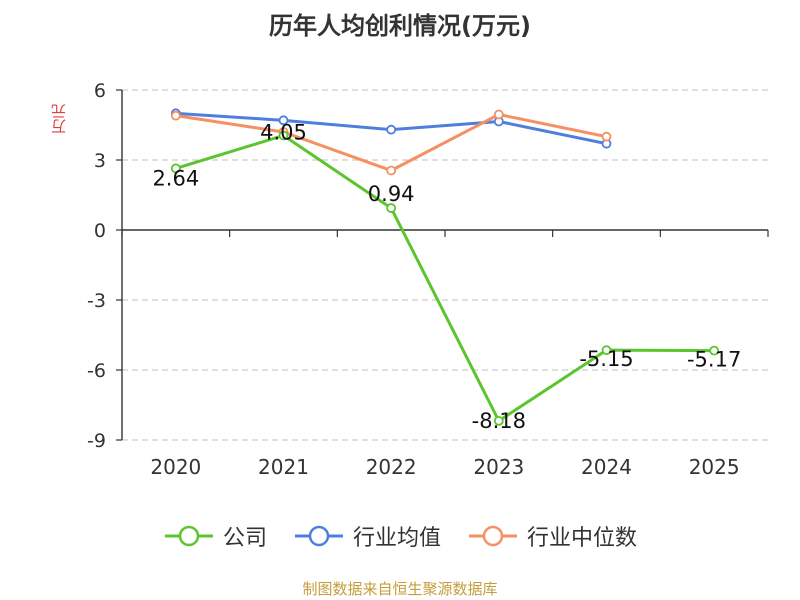 Image resolution: width=800 pixels, height=600 pixels. What do you see at coordinates (714, 360) in the screenshot?
I see `data-label: -5.17` at bounding box center [714, 360].